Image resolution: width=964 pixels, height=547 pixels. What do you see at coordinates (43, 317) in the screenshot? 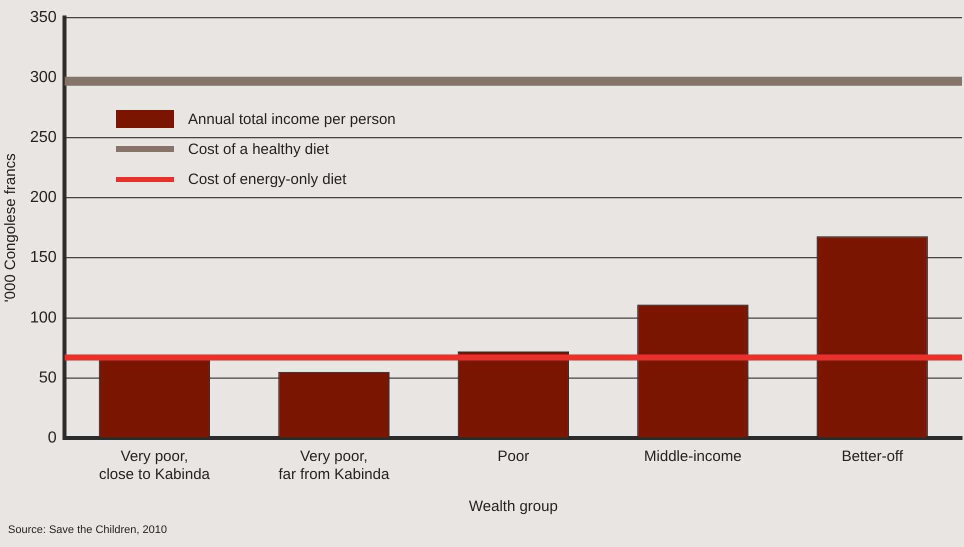
I see `y-tick-label: 100` at bounding box center [43, 317].